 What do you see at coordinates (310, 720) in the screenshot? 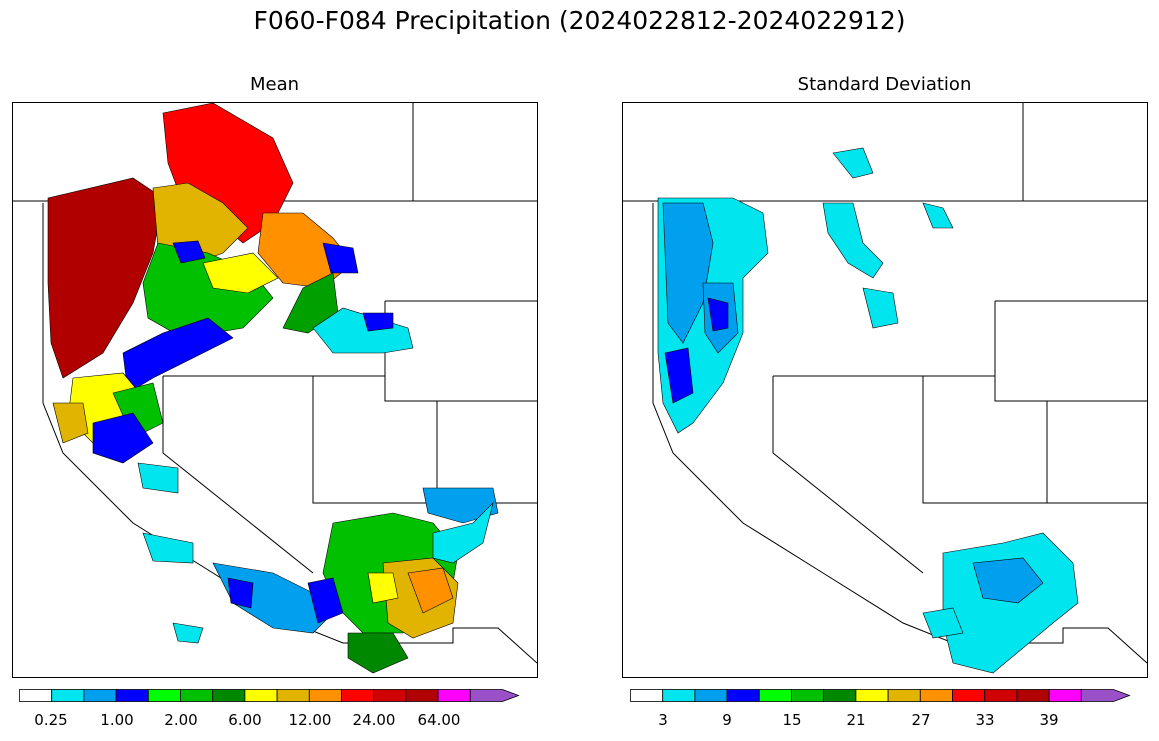
I see `mean-tick-label: 12.00` at bounding box center [310, 720].